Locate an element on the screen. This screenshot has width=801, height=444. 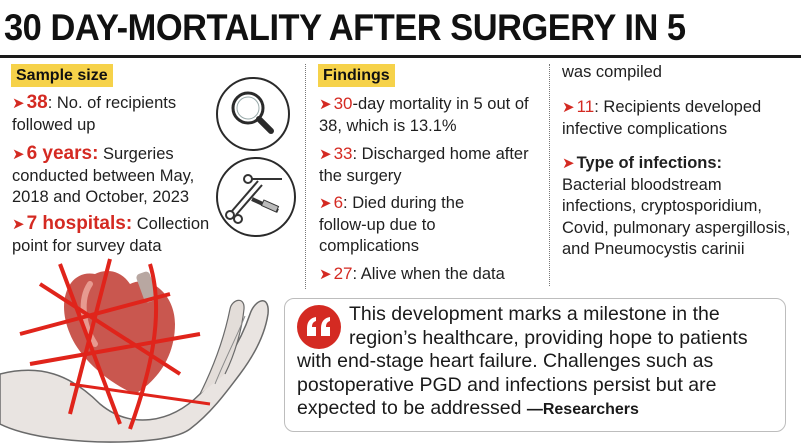
sample-size-heading: Sample size is located at coordinates (62, 75).